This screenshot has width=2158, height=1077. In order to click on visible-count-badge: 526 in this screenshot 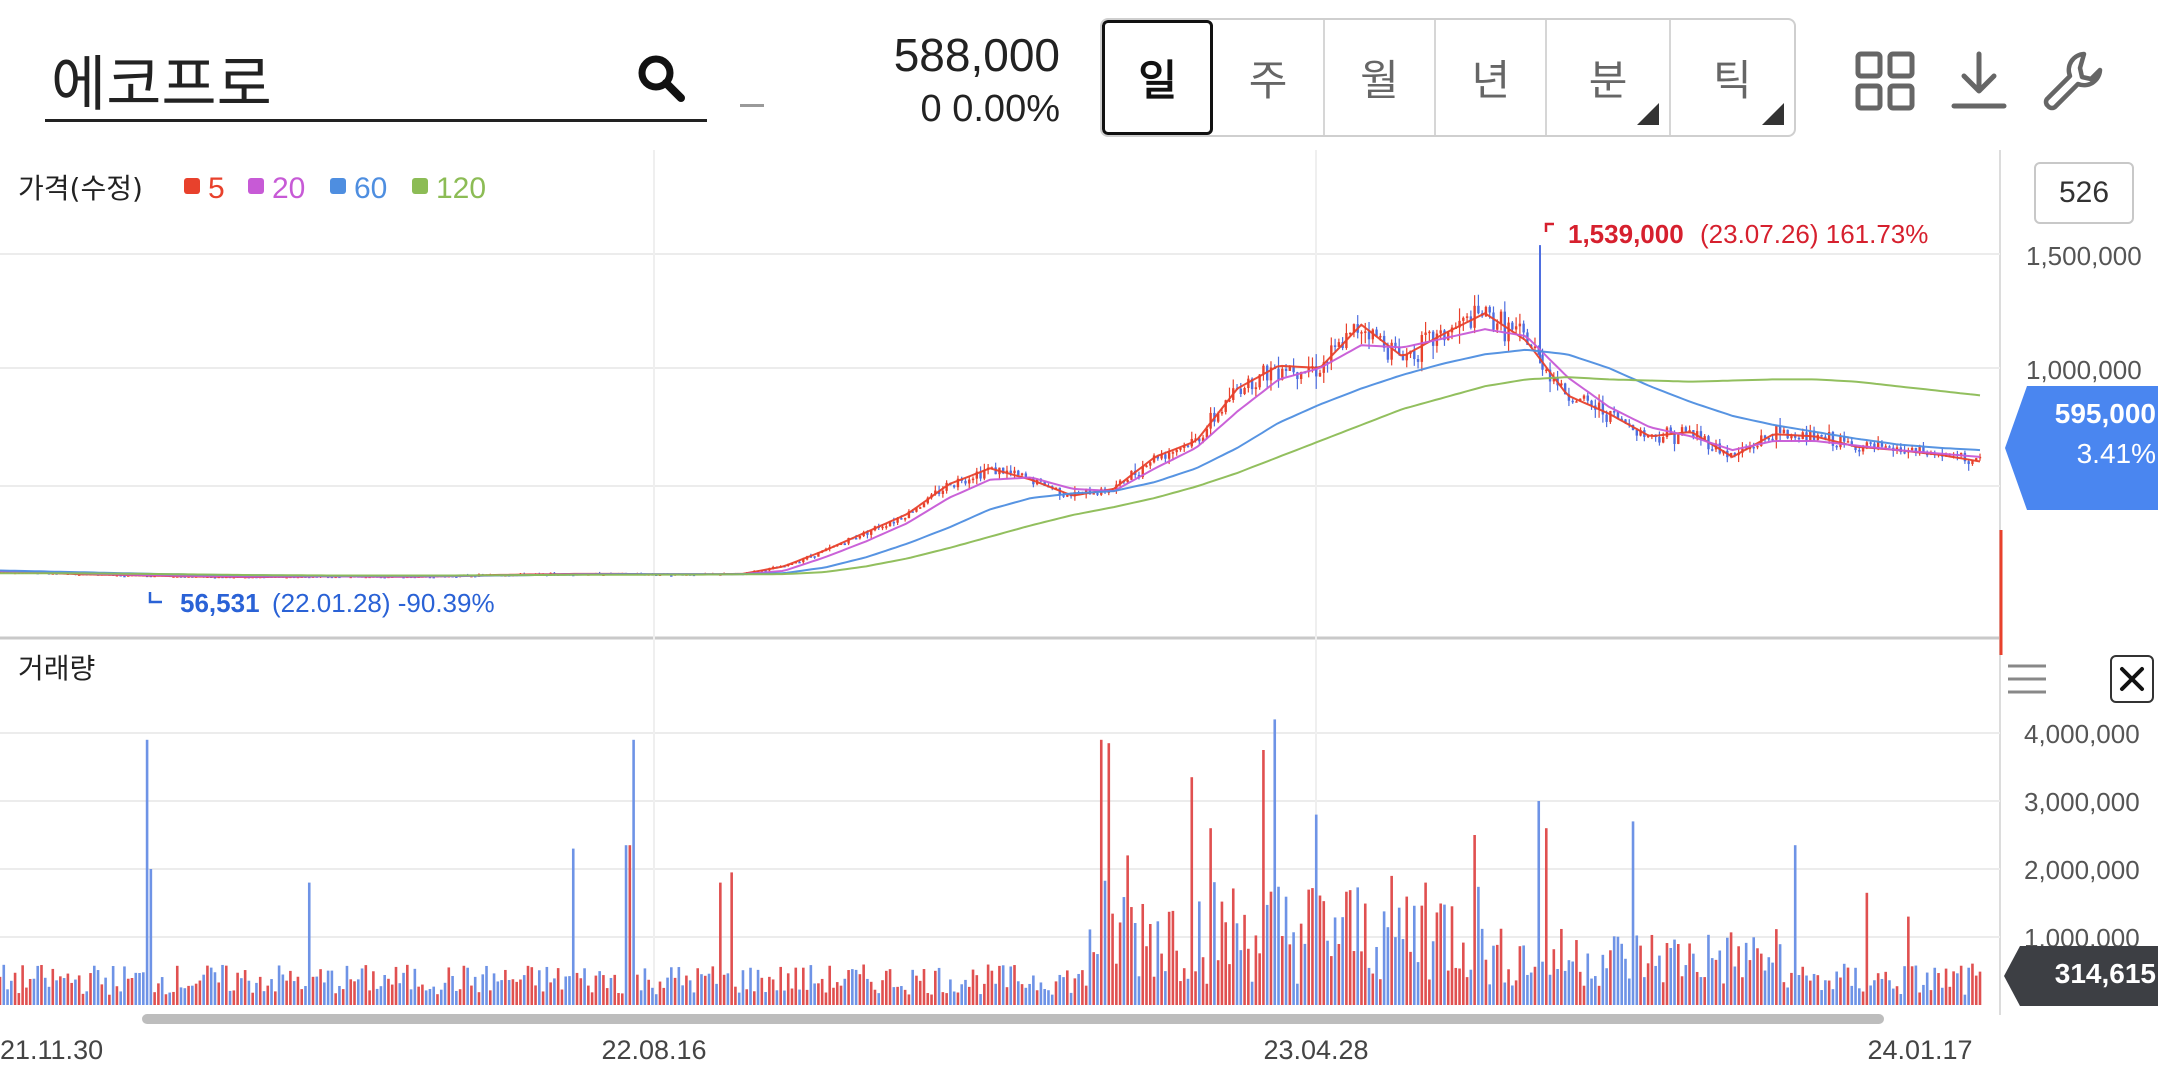, I will do `click(2084, 193)`.